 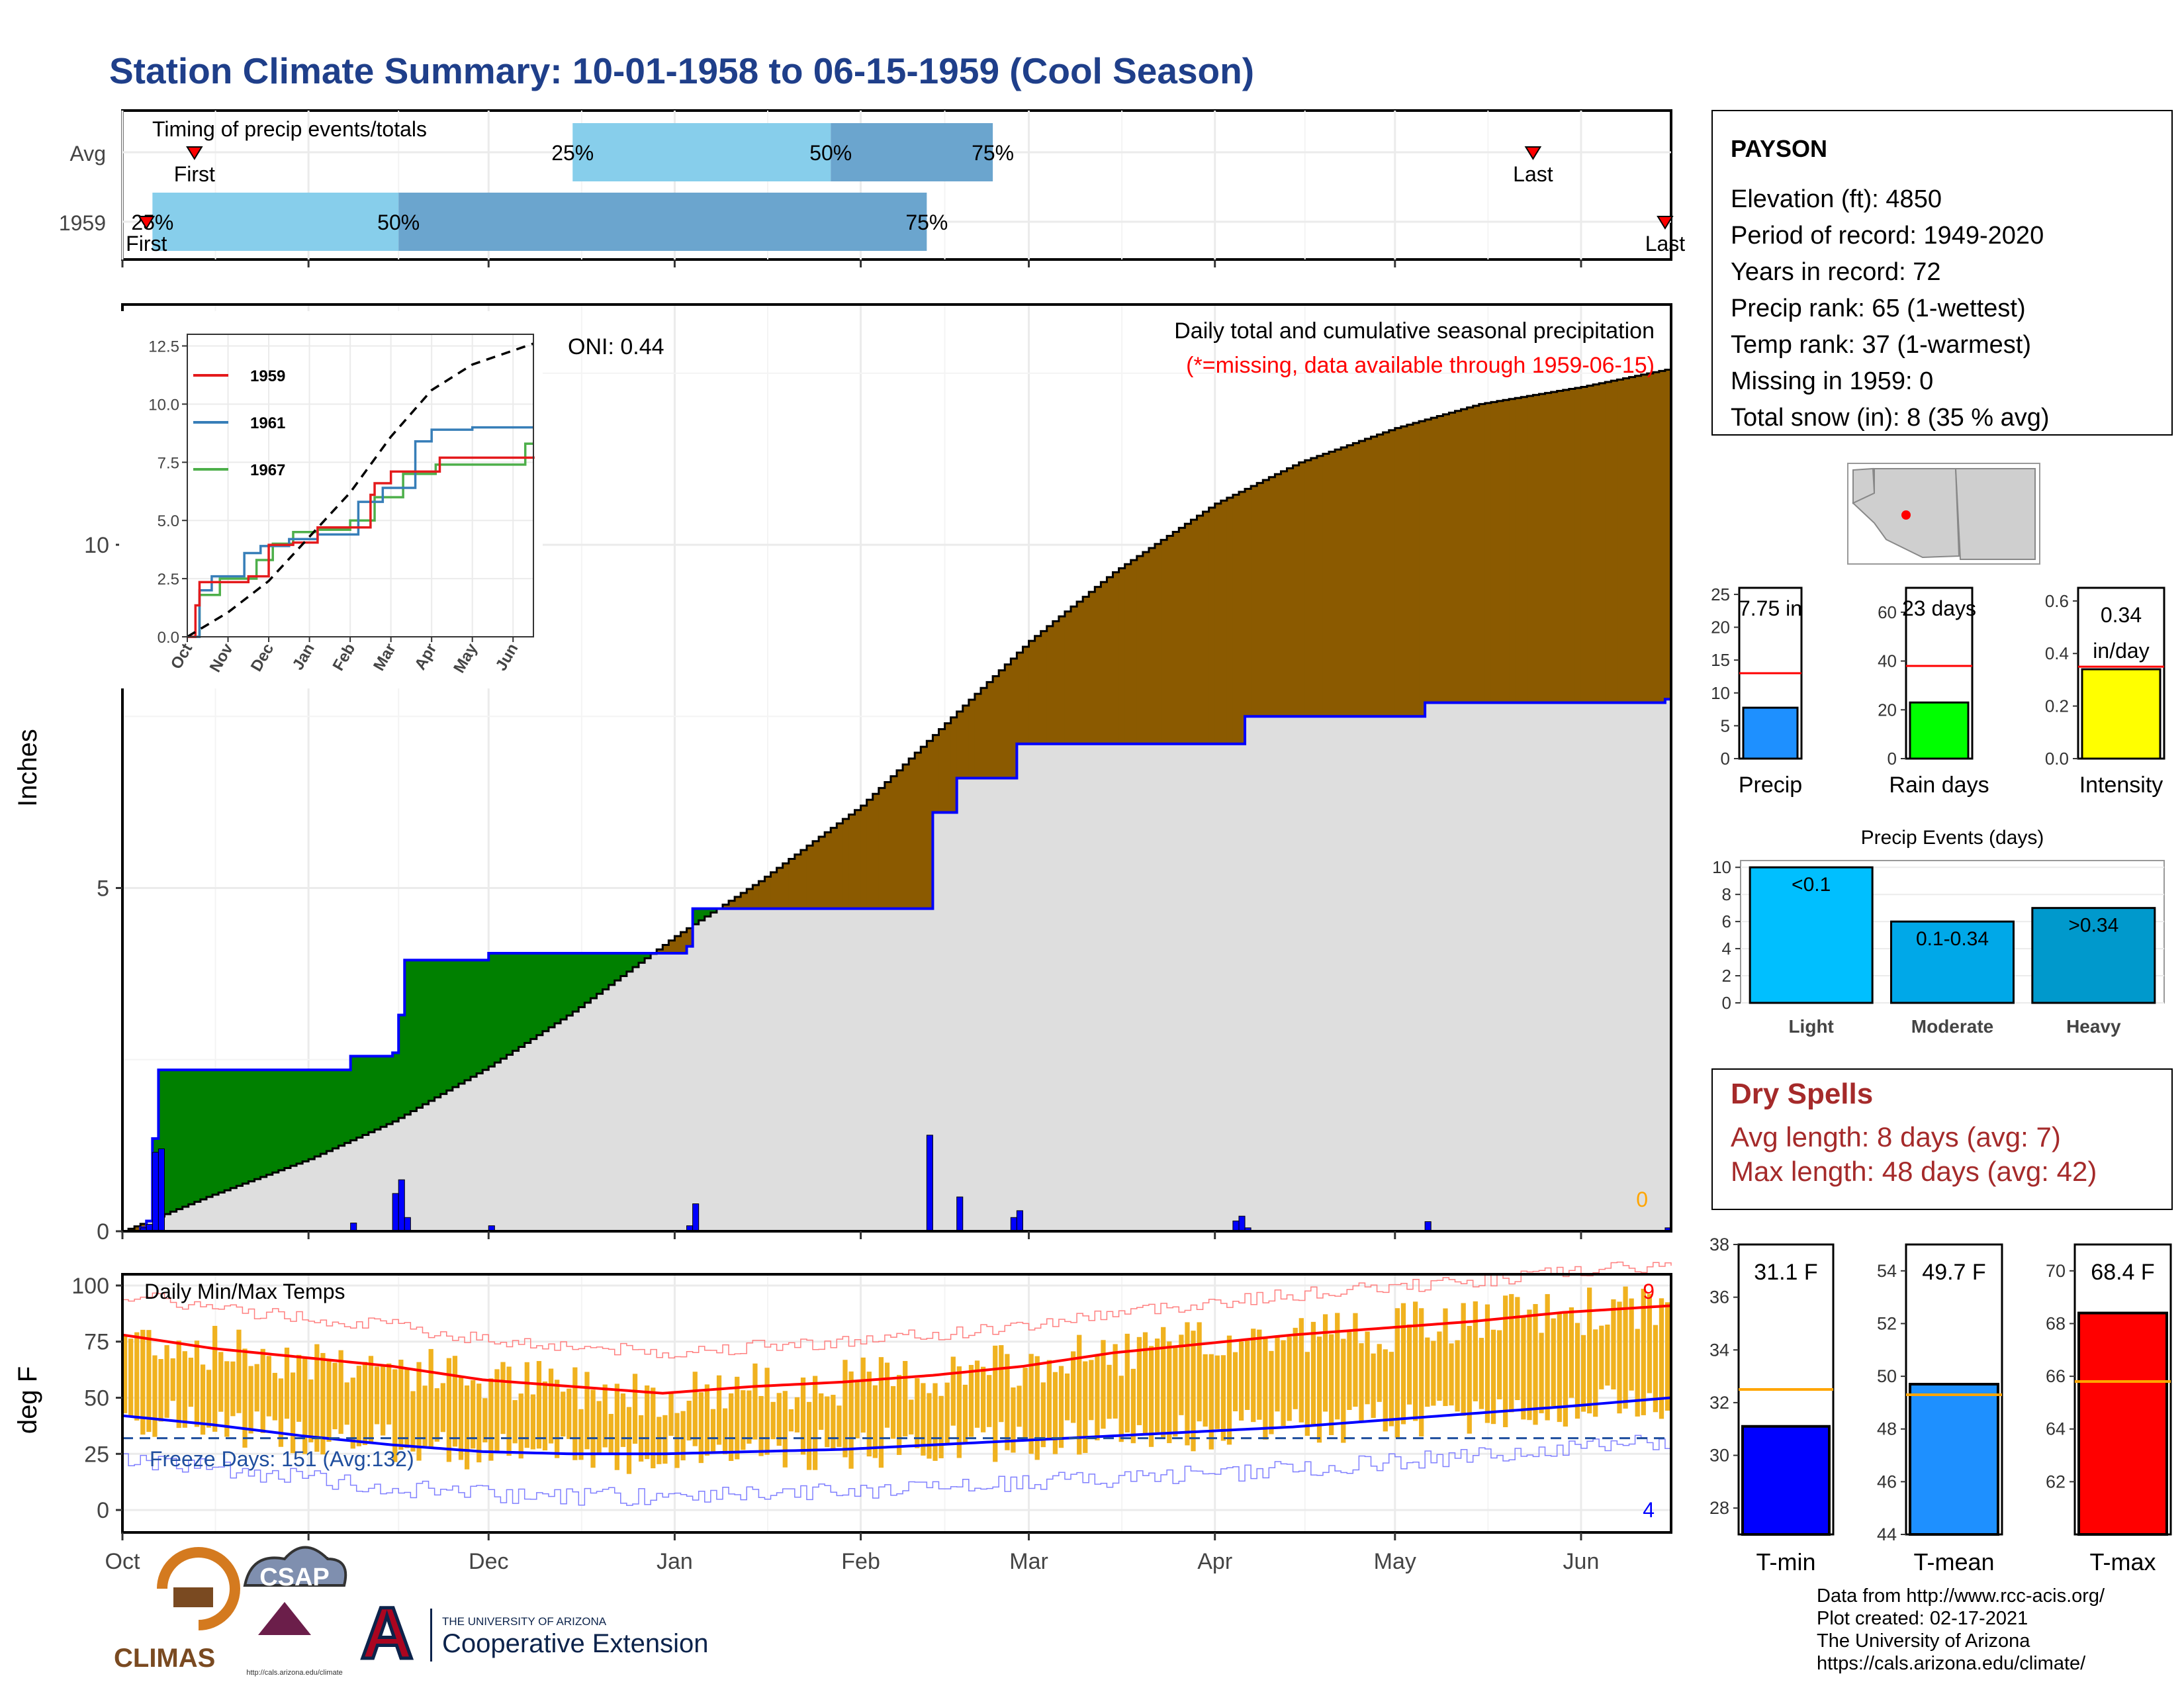 I want to click on summary-ytick-label: 20, so click(x=1720, y=627).